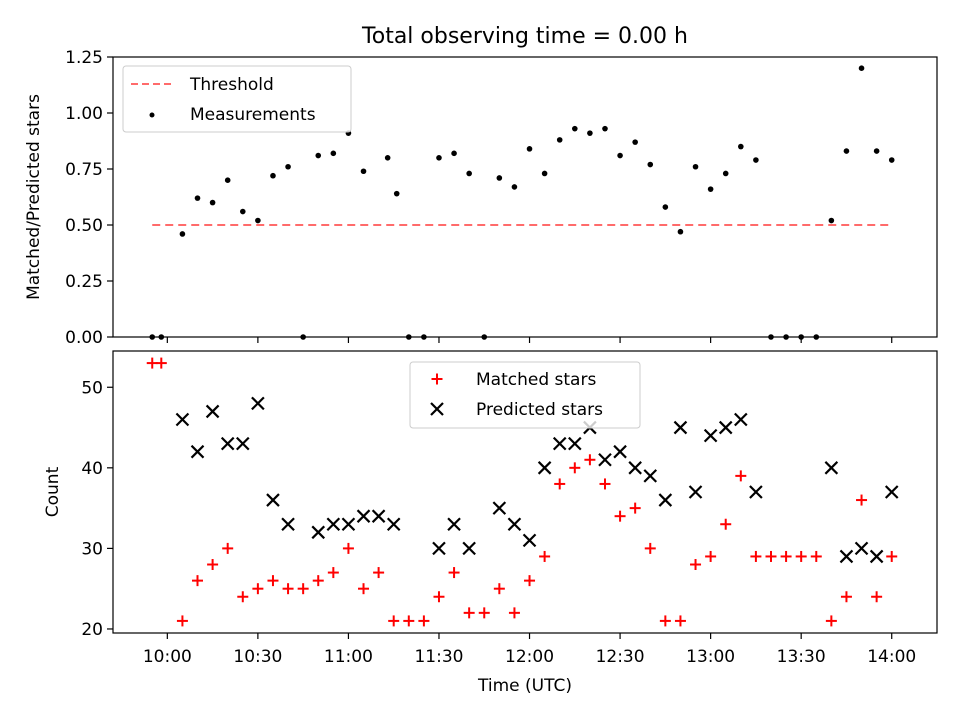  What do you see at coordinates (84, 226) in the screenshot?
I see `ratio-y-tick-label: 0.50` at bounding box center [84, 226].